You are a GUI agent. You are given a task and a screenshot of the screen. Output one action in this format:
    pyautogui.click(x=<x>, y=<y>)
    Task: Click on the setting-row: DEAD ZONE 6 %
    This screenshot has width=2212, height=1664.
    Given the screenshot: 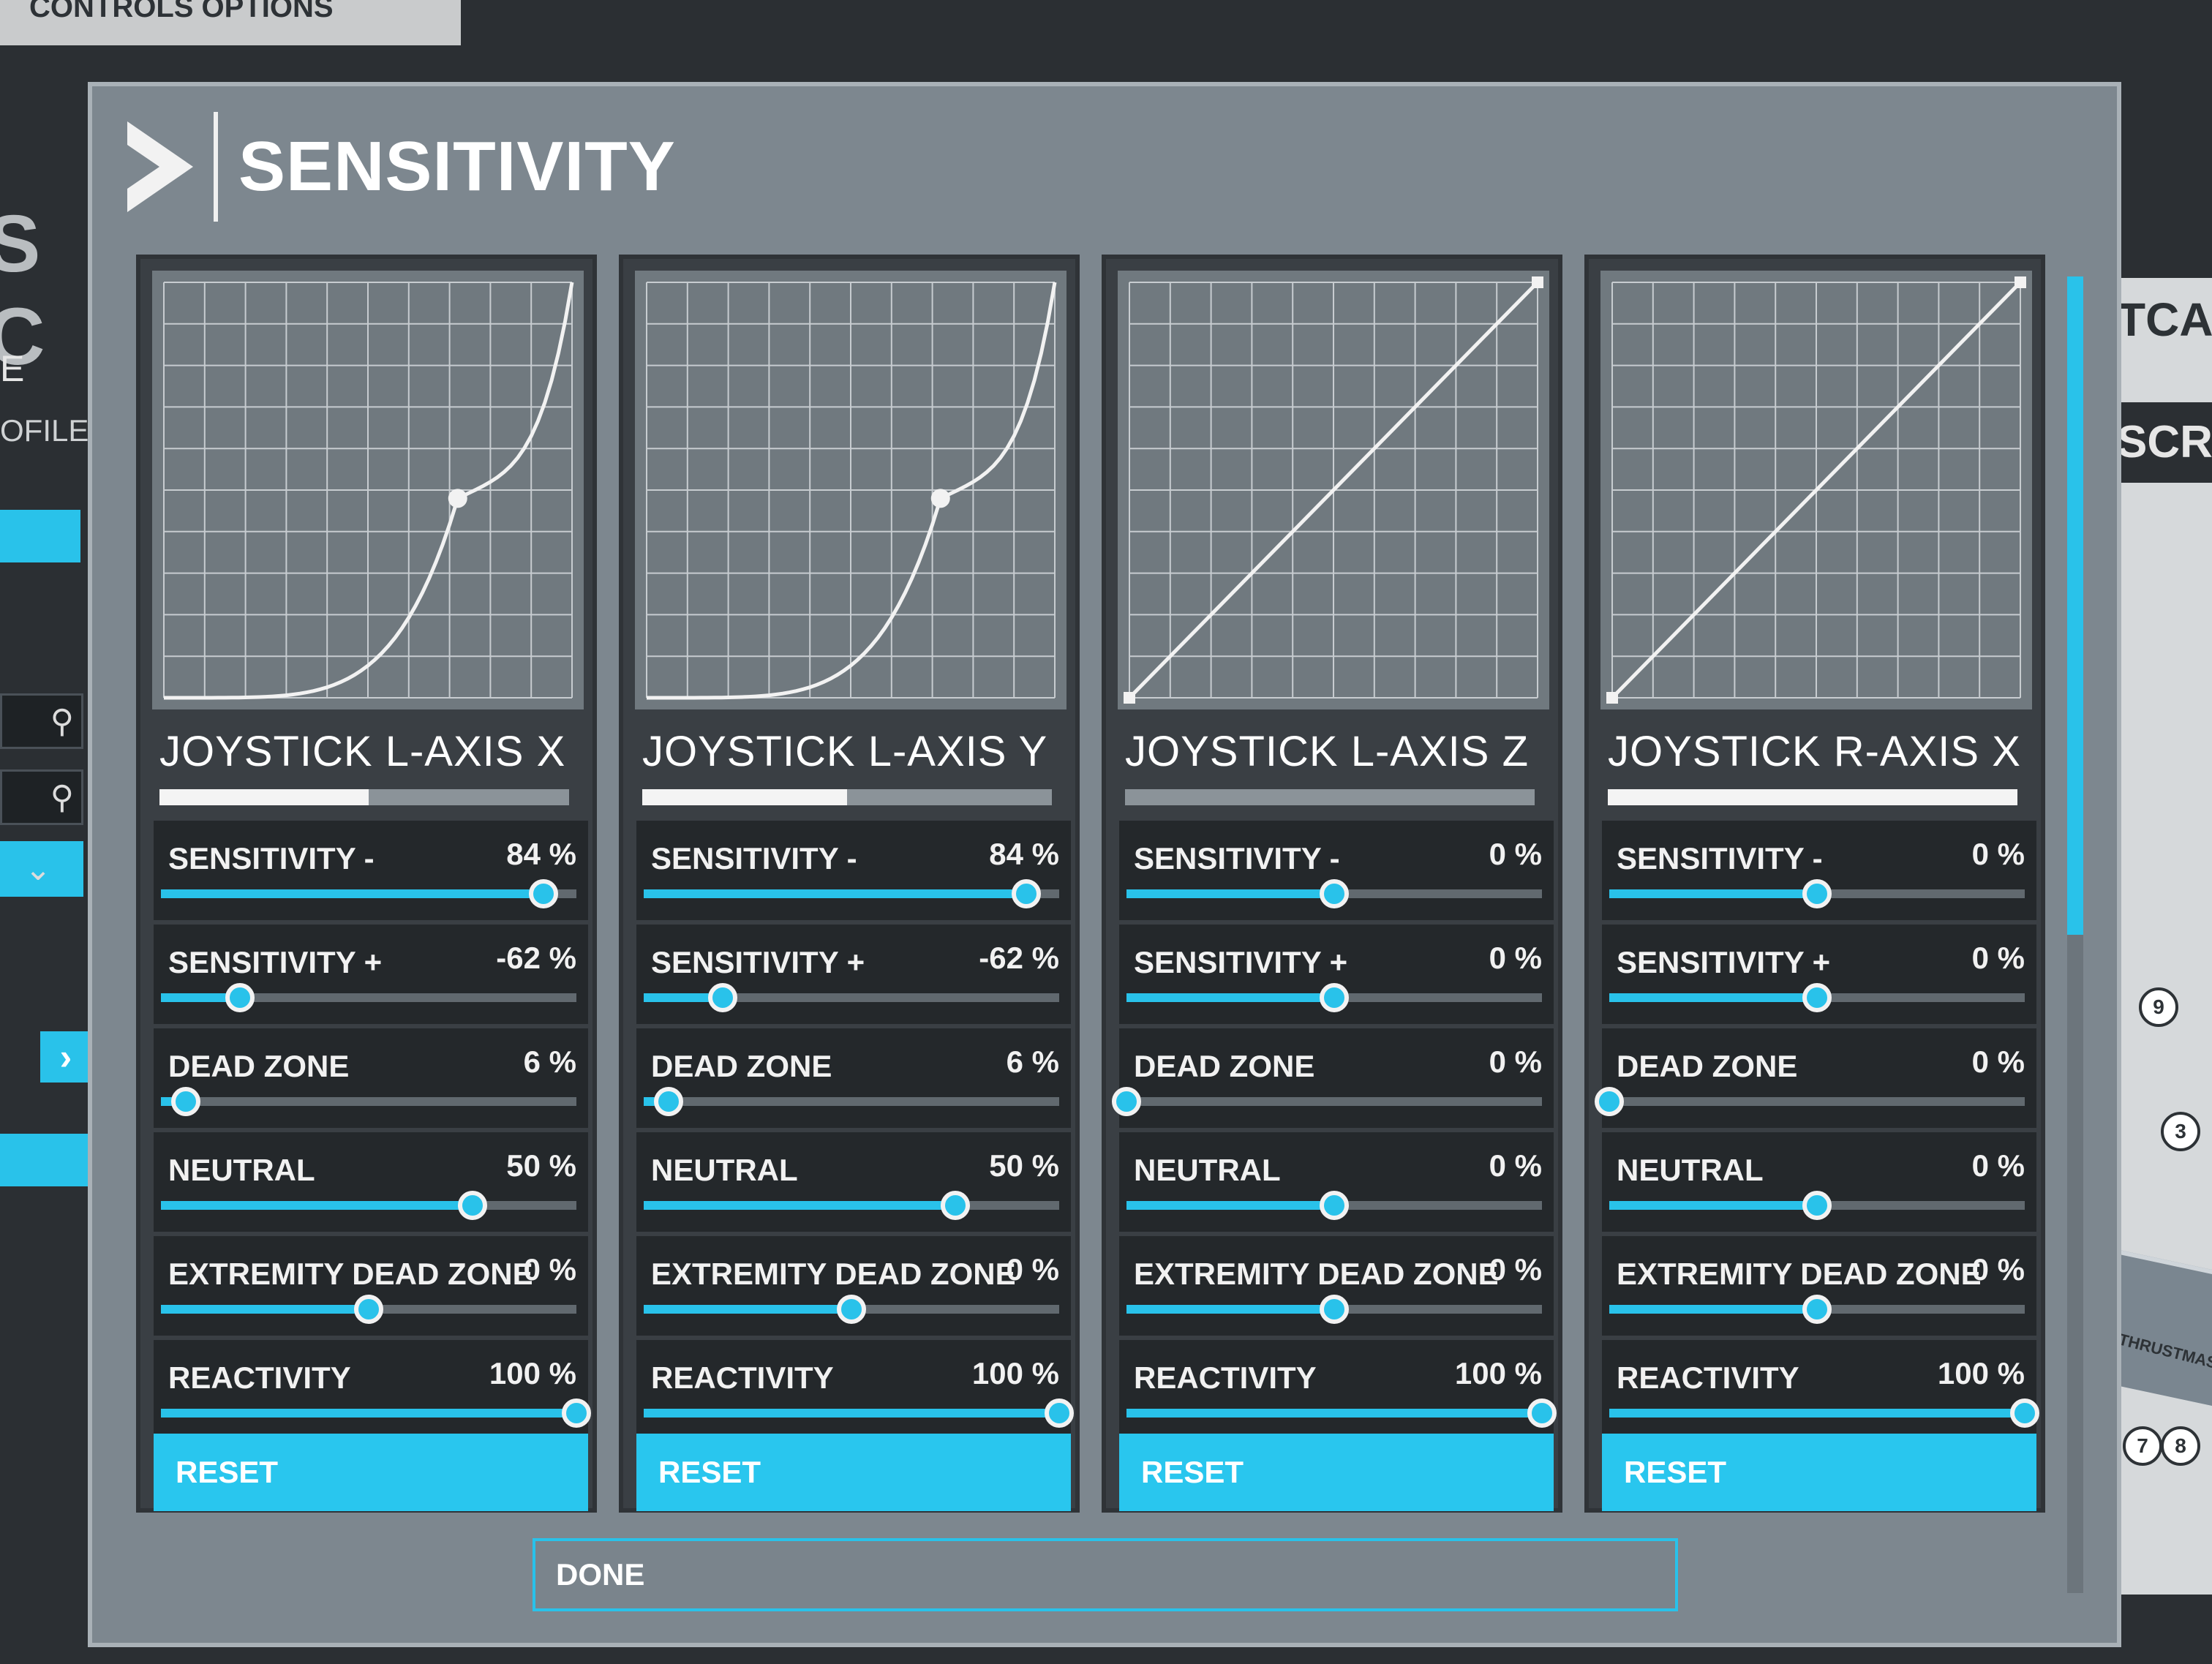 What is the action you would take?
    pyautogui.click(x=371, y=1078)
    